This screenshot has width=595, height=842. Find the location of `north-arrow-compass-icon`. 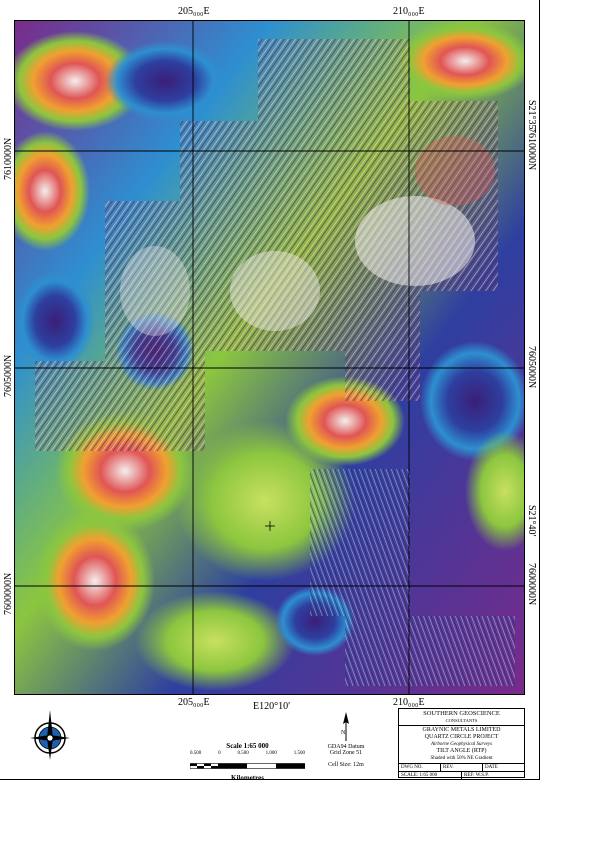

north-arrow-compass-icon is located at coordinates (50, 736).